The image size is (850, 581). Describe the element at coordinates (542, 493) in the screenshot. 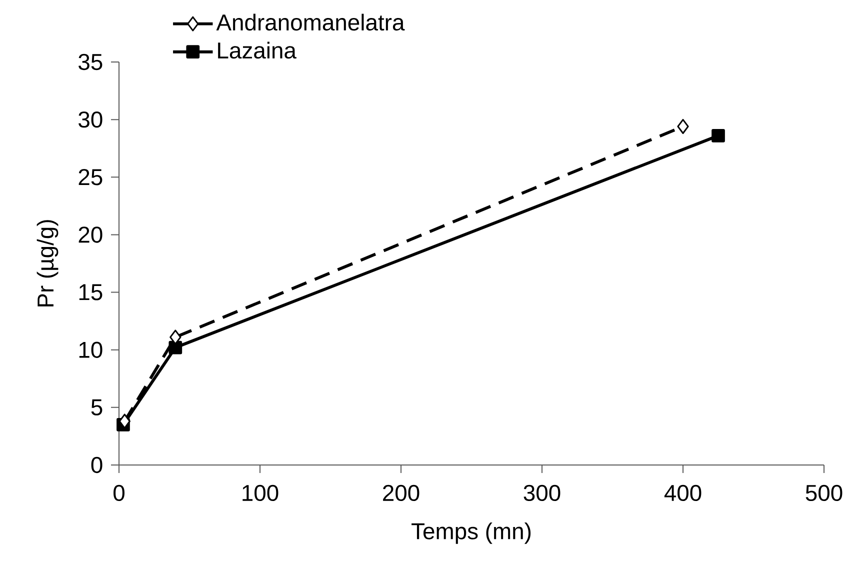

I see `x-tick-label: 300` at that location.